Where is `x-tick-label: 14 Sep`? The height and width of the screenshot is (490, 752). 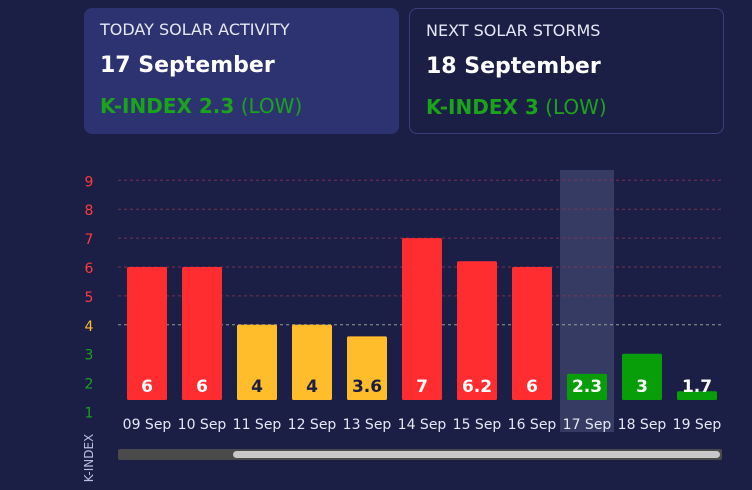
x-tick-label: 14 Sep is located at coordinates (422, 425).